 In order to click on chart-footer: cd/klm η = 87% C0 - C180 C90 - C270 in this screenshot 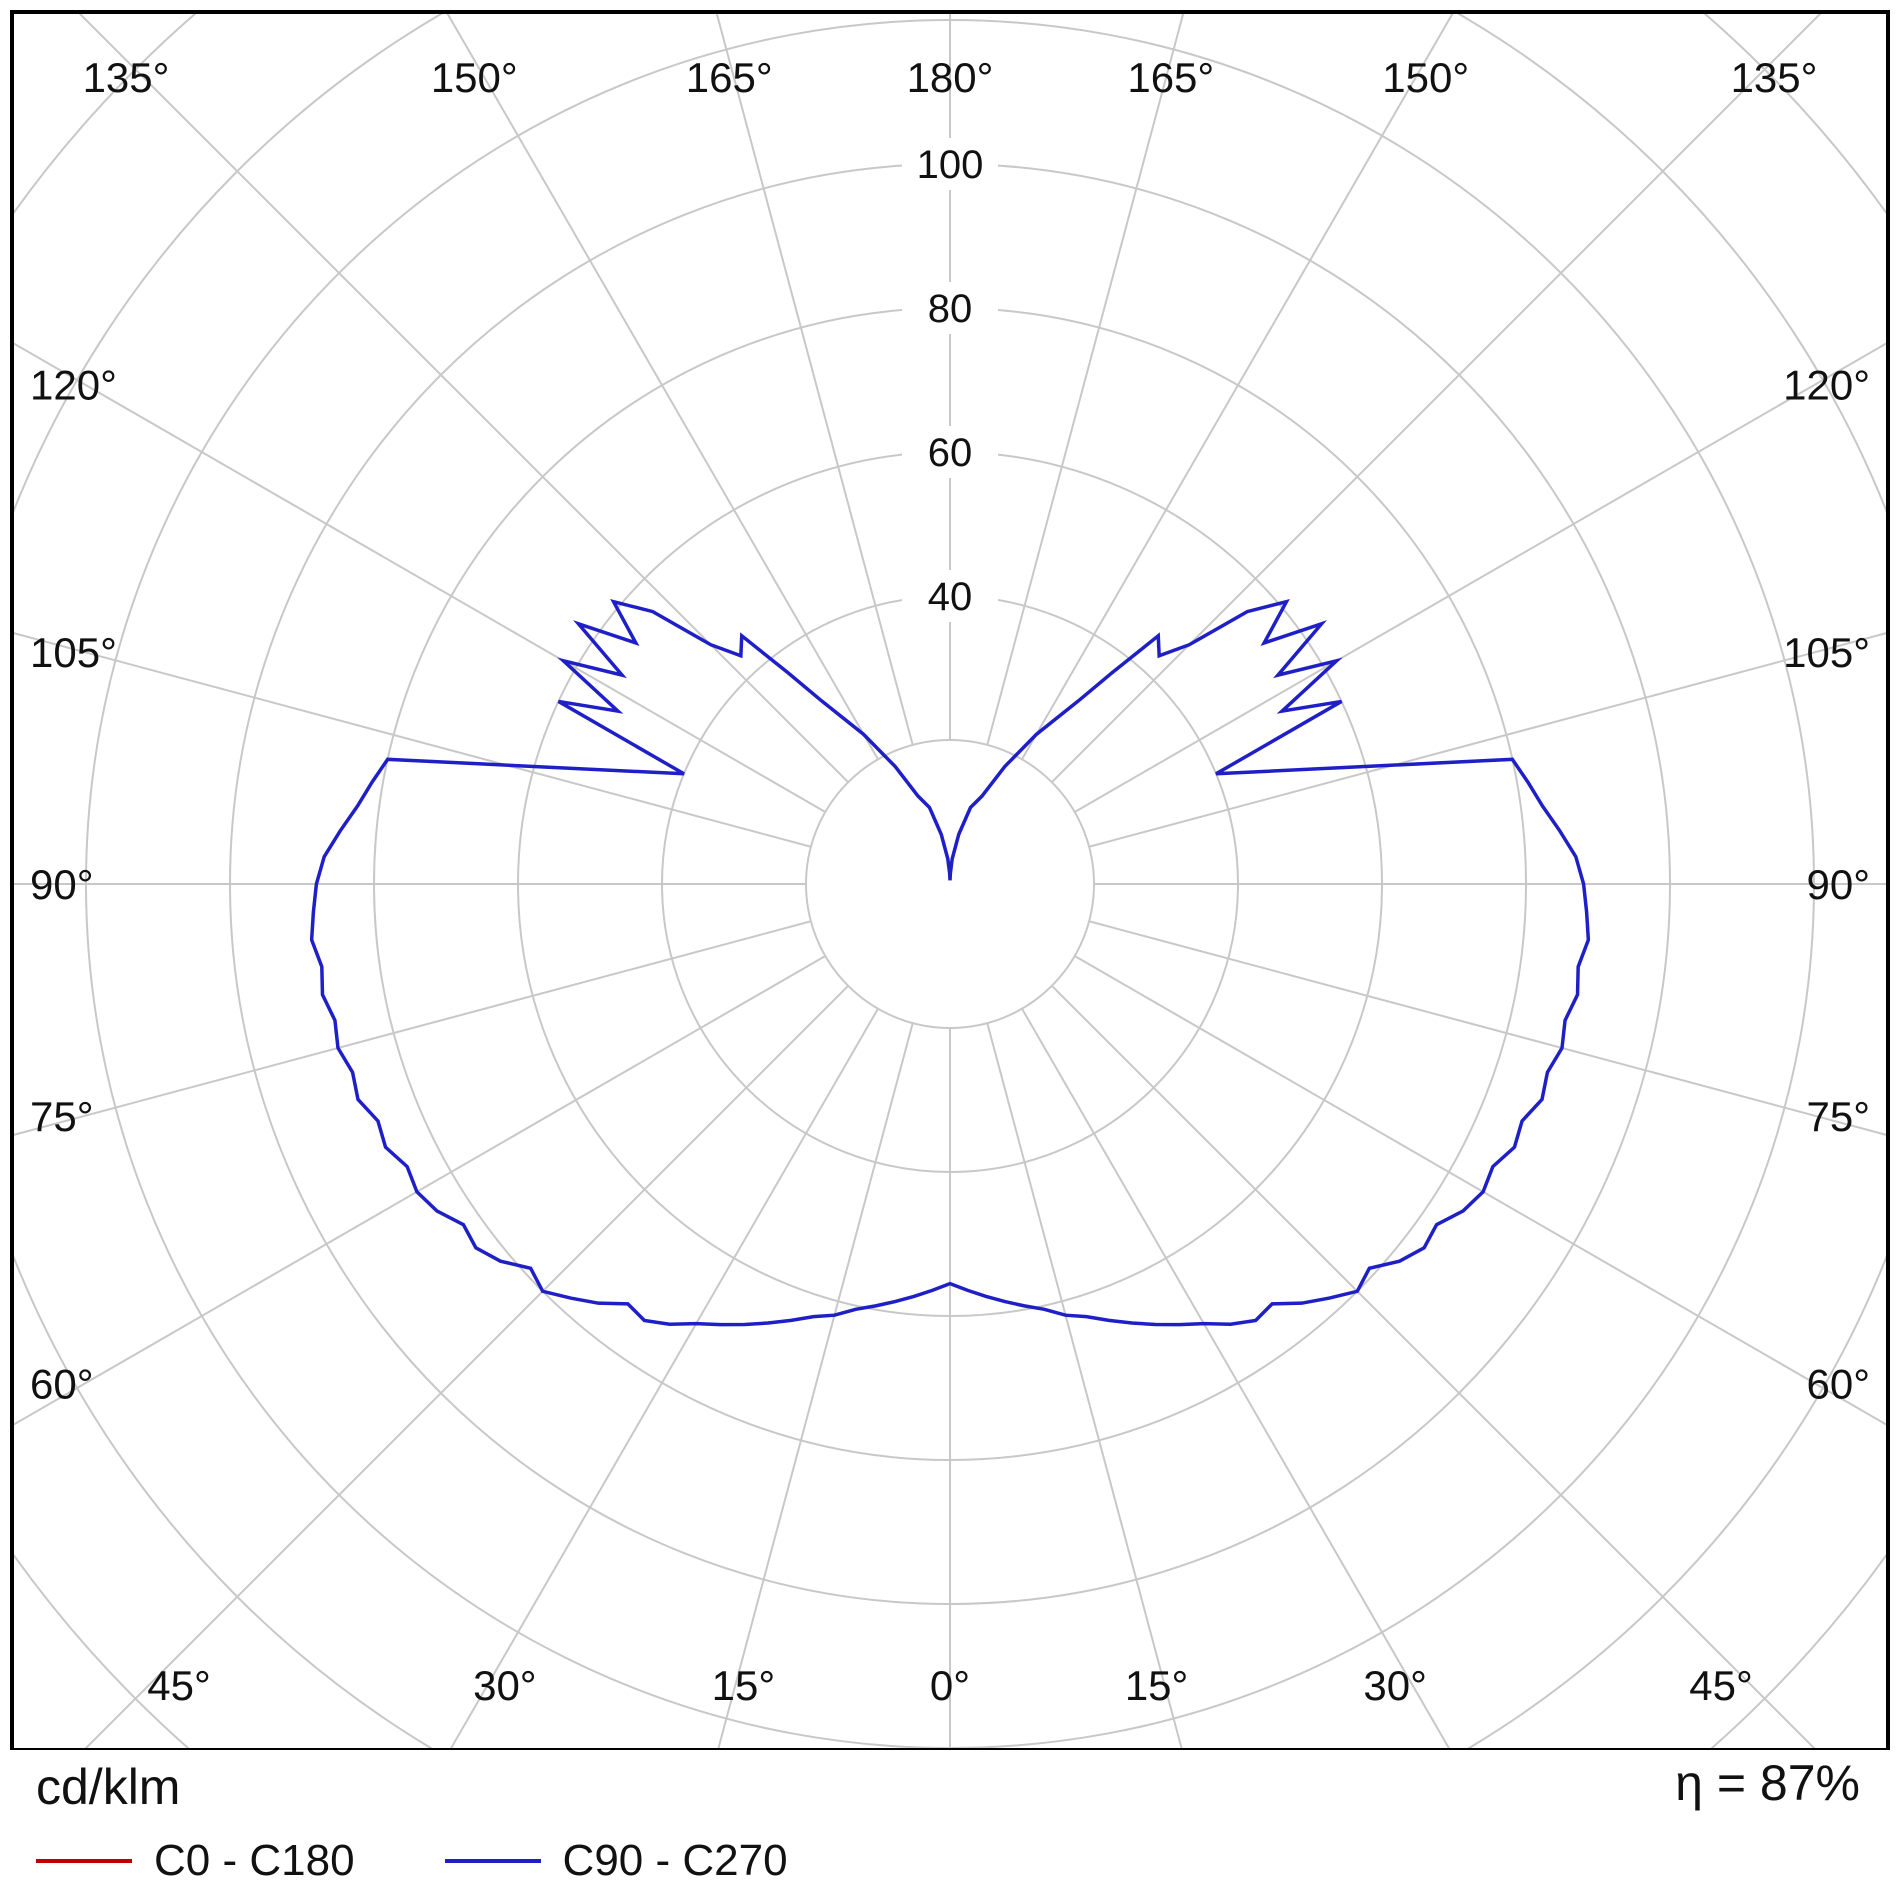, I will do `click(950, 1825)`.